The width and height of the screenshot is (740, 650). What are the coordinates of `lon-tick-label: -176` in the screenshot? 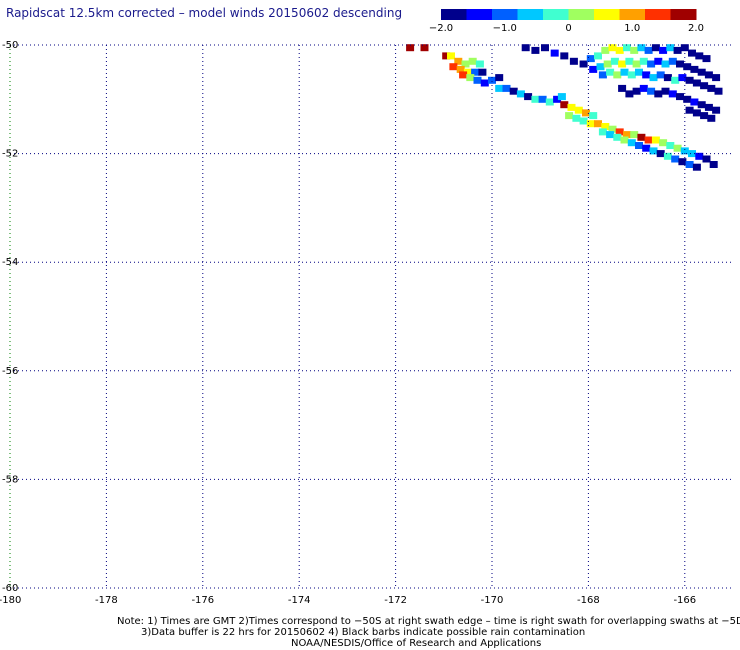 It's located at (202, 600).